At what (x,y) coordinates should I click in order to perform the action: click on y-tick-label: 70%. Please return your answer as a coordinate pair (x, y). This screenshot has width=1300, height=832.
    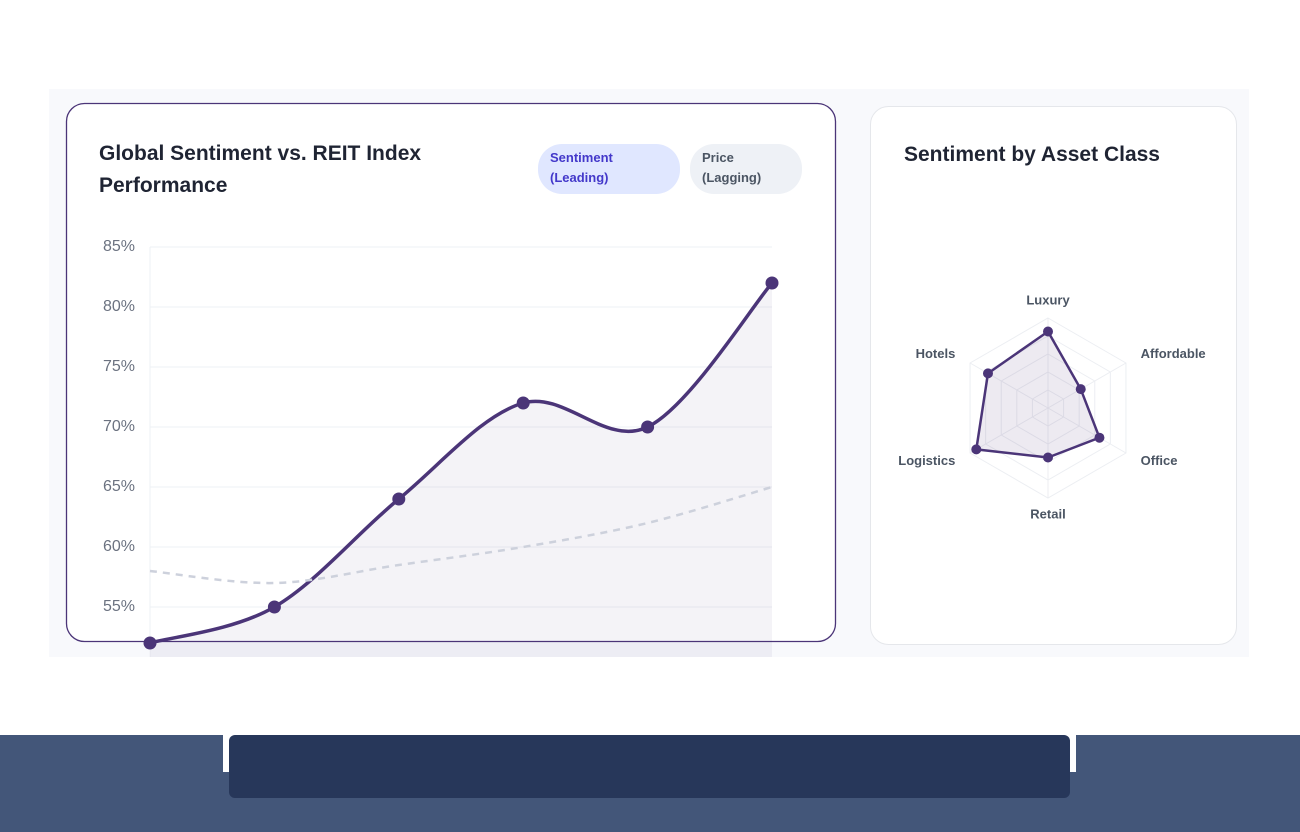
    Looking at the image, I should click on (119, 426).